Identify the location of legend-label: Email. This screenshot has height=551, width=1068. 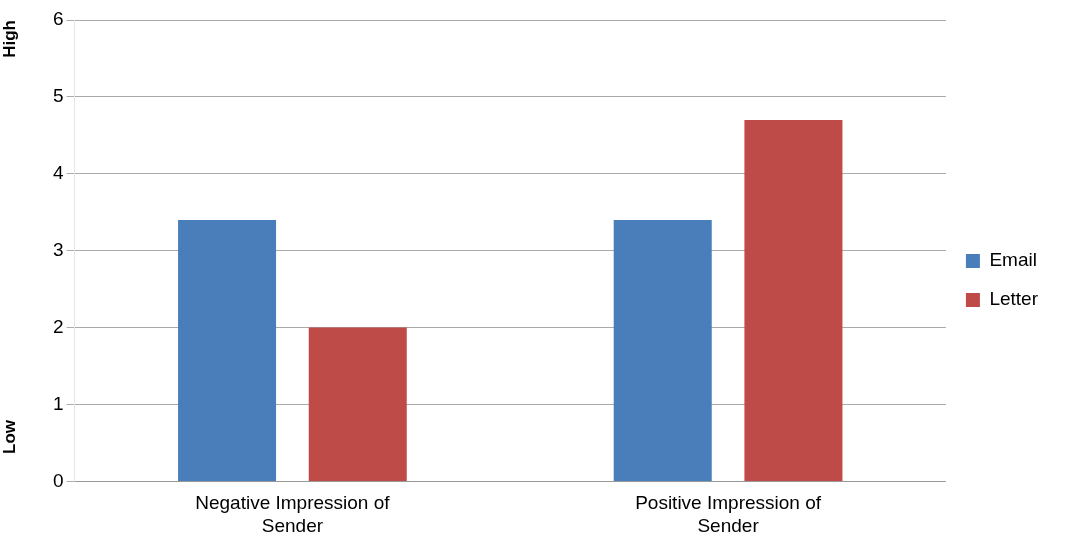
(1013, 260).